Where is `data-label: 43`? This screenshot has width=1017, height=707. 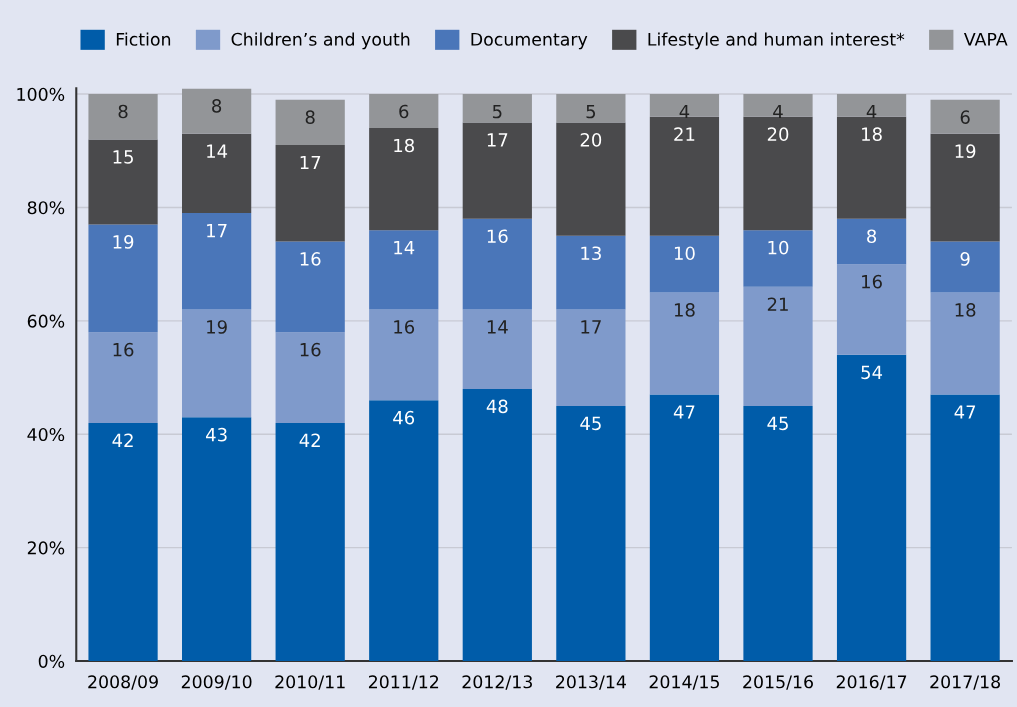 data-label: 43 is located at coordinates (216, 434).